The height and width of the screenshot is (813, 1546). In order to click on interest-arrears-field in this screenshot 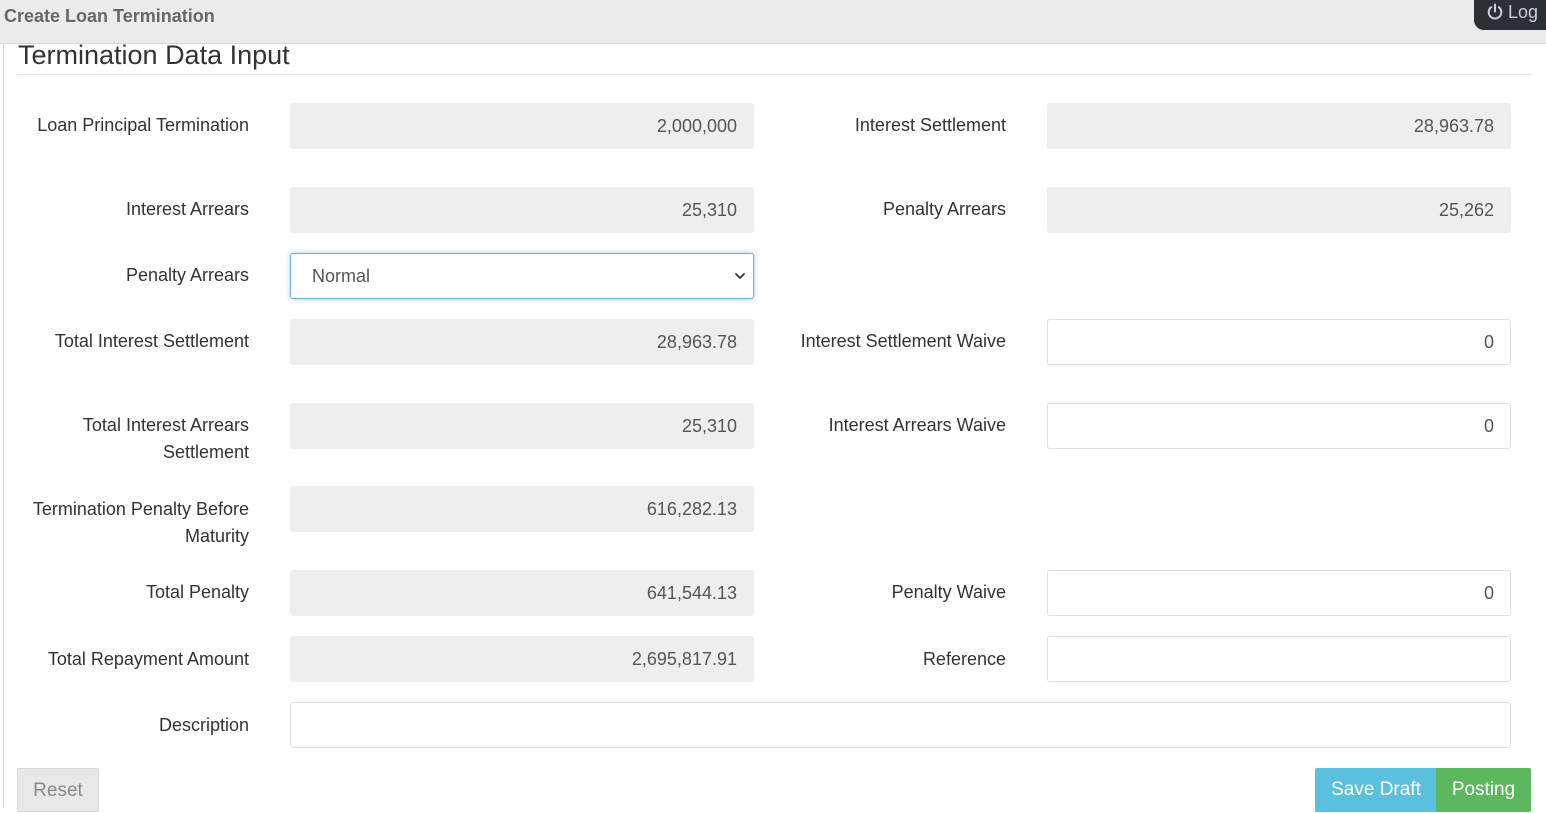, I will do `click(522, 210)`.